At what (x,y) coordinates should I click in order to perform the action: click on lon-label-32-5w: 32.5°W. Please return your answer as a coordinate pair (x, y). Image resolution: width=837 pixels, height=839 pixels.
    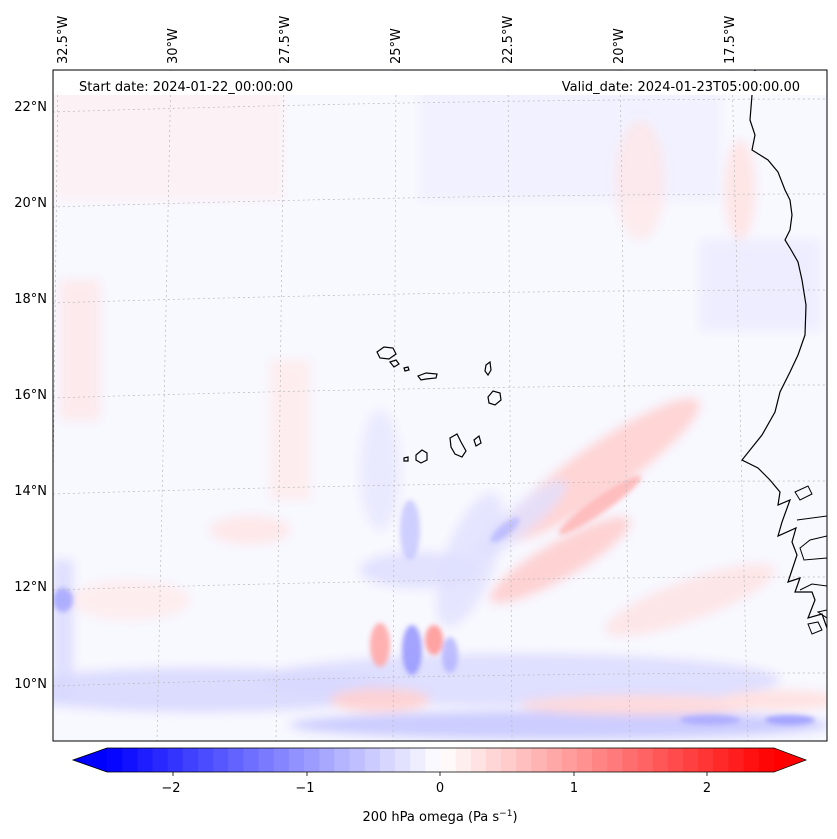
    Looking at the image, I should click on (63, 40).